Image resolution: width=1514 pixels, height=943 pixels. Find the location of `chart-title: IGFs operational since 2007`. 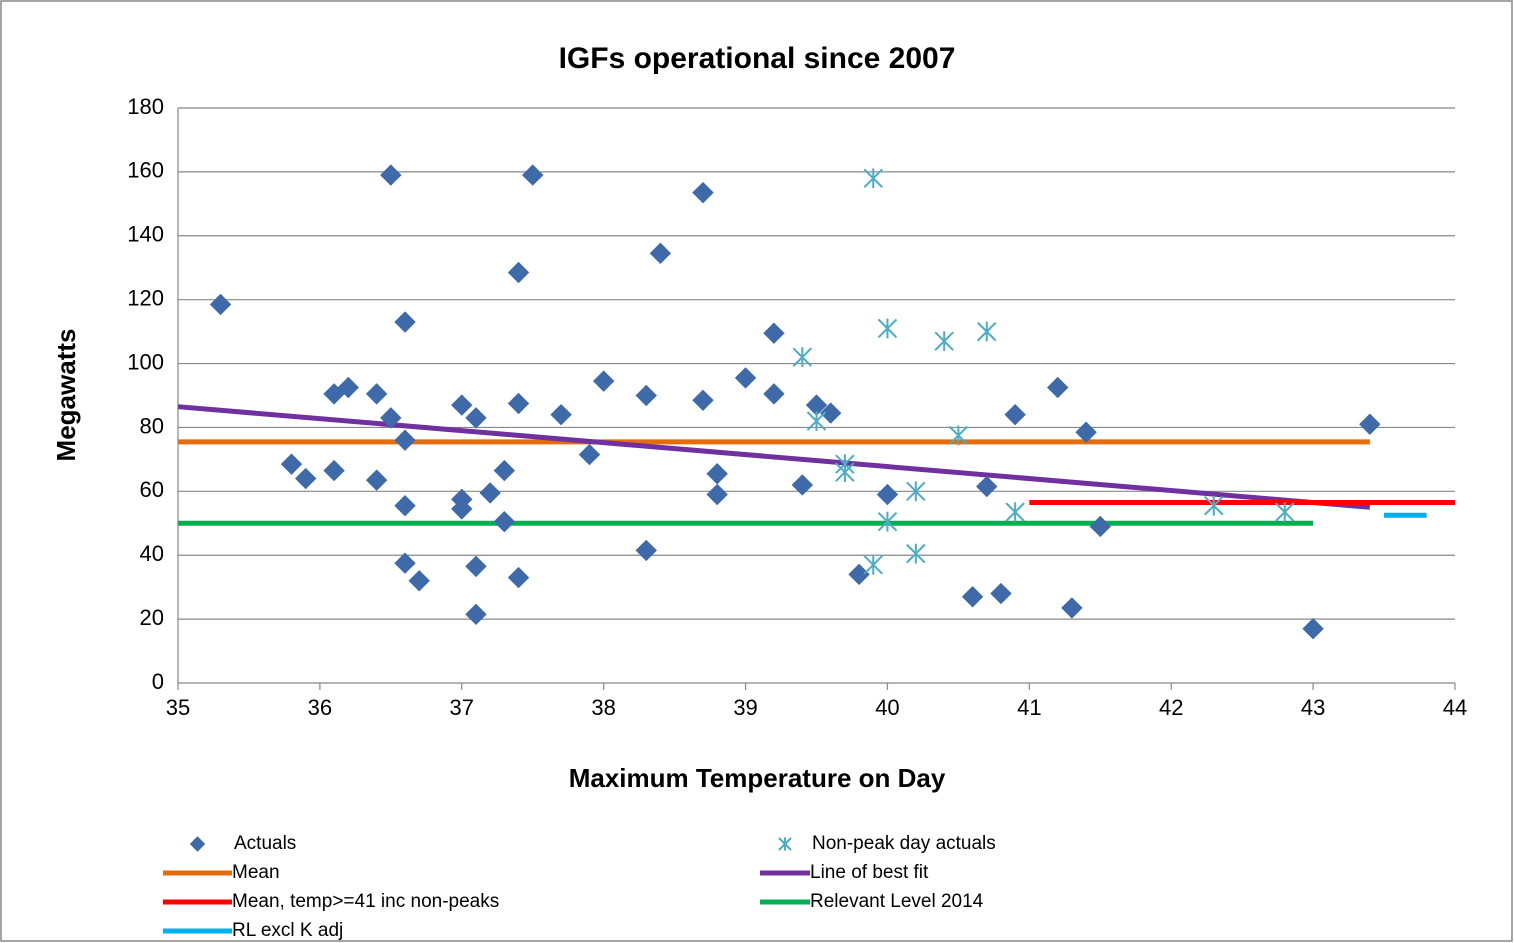

chart-title: IGFs operational since 2007 is located at coordinates (757, 58).